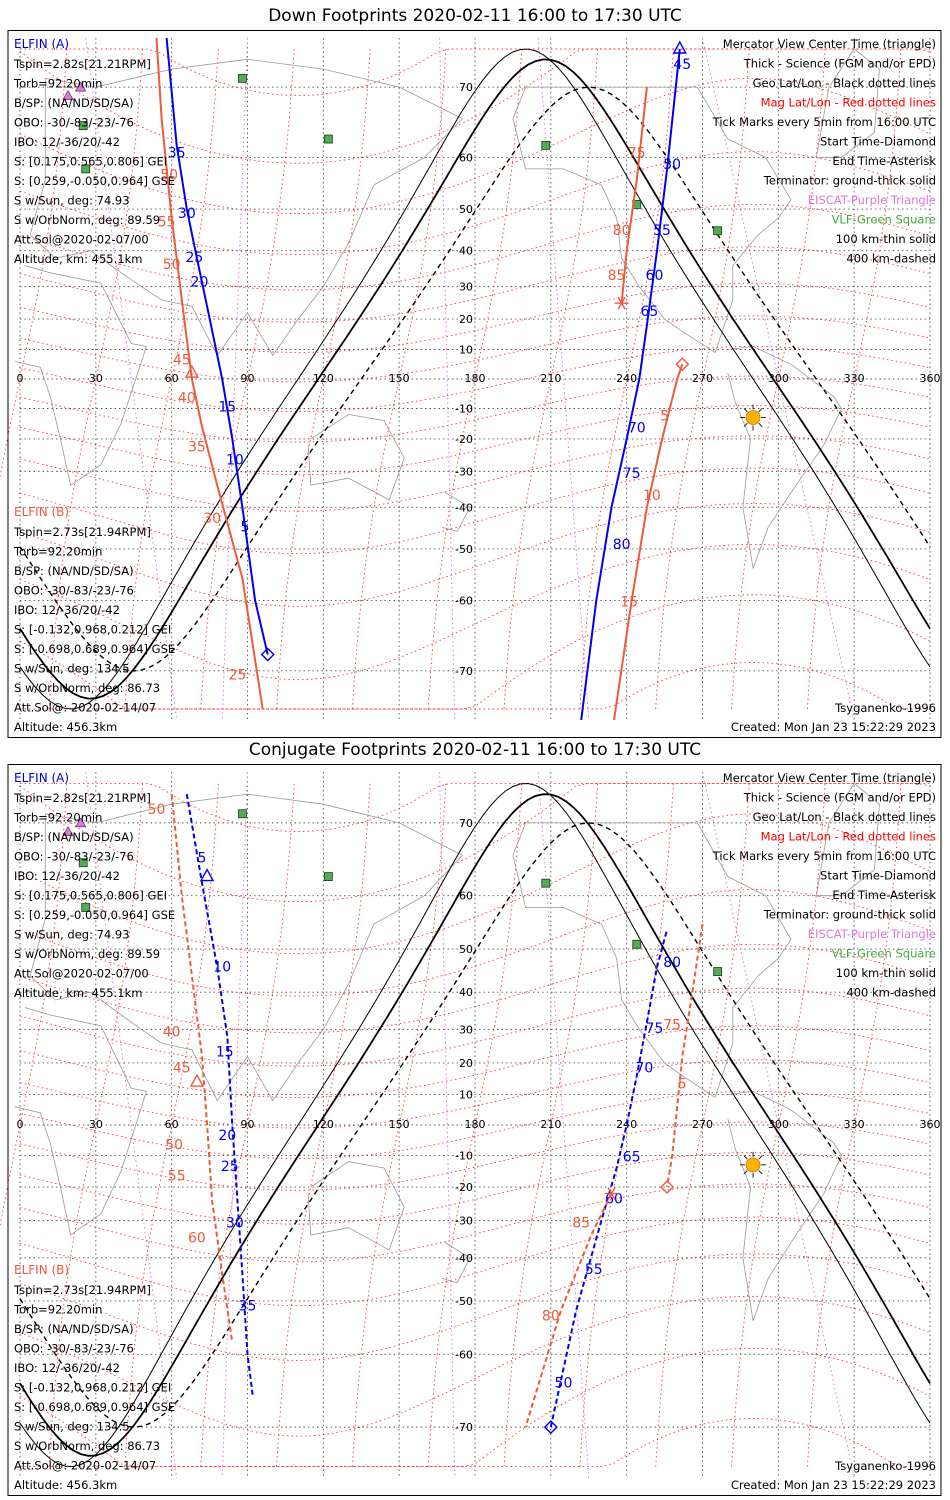 This screenshot has height=1500, width=950. What do you see at coordinates (177, 154) in the screenshot?
I see `track-tick-label: 35` at bounding box center [177, 154].